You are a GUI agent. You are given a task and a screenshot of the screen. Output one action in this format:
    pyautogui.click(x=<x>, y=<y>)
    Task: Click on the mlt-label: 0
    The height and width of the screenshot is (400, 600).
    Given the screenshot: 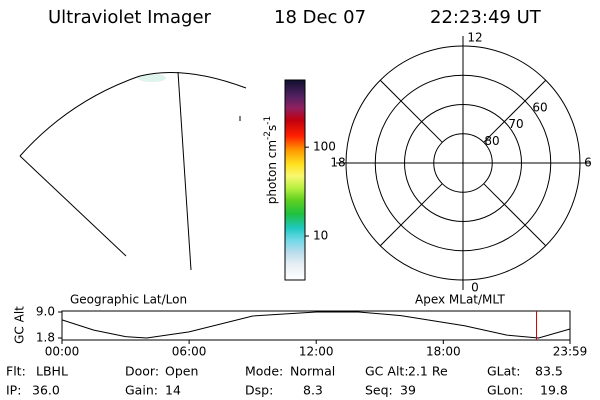 What is the action you would take?
    pyautogui.click(x=475, y=288)
    